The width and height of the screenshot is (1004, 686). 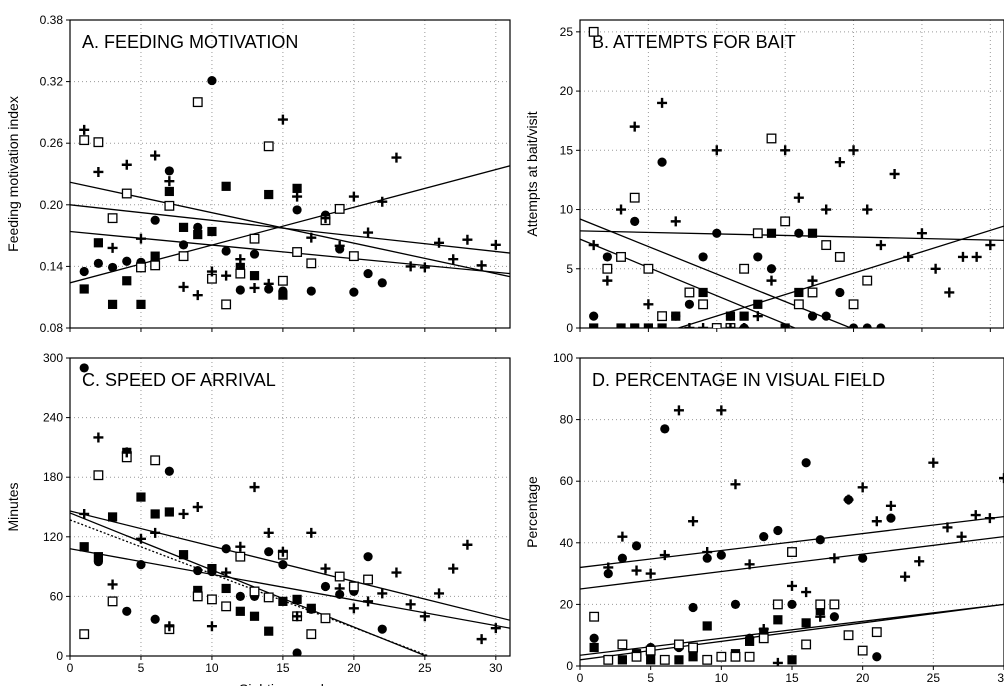 I want to click on y-tick-label: 10, so click(x=567, y=210).